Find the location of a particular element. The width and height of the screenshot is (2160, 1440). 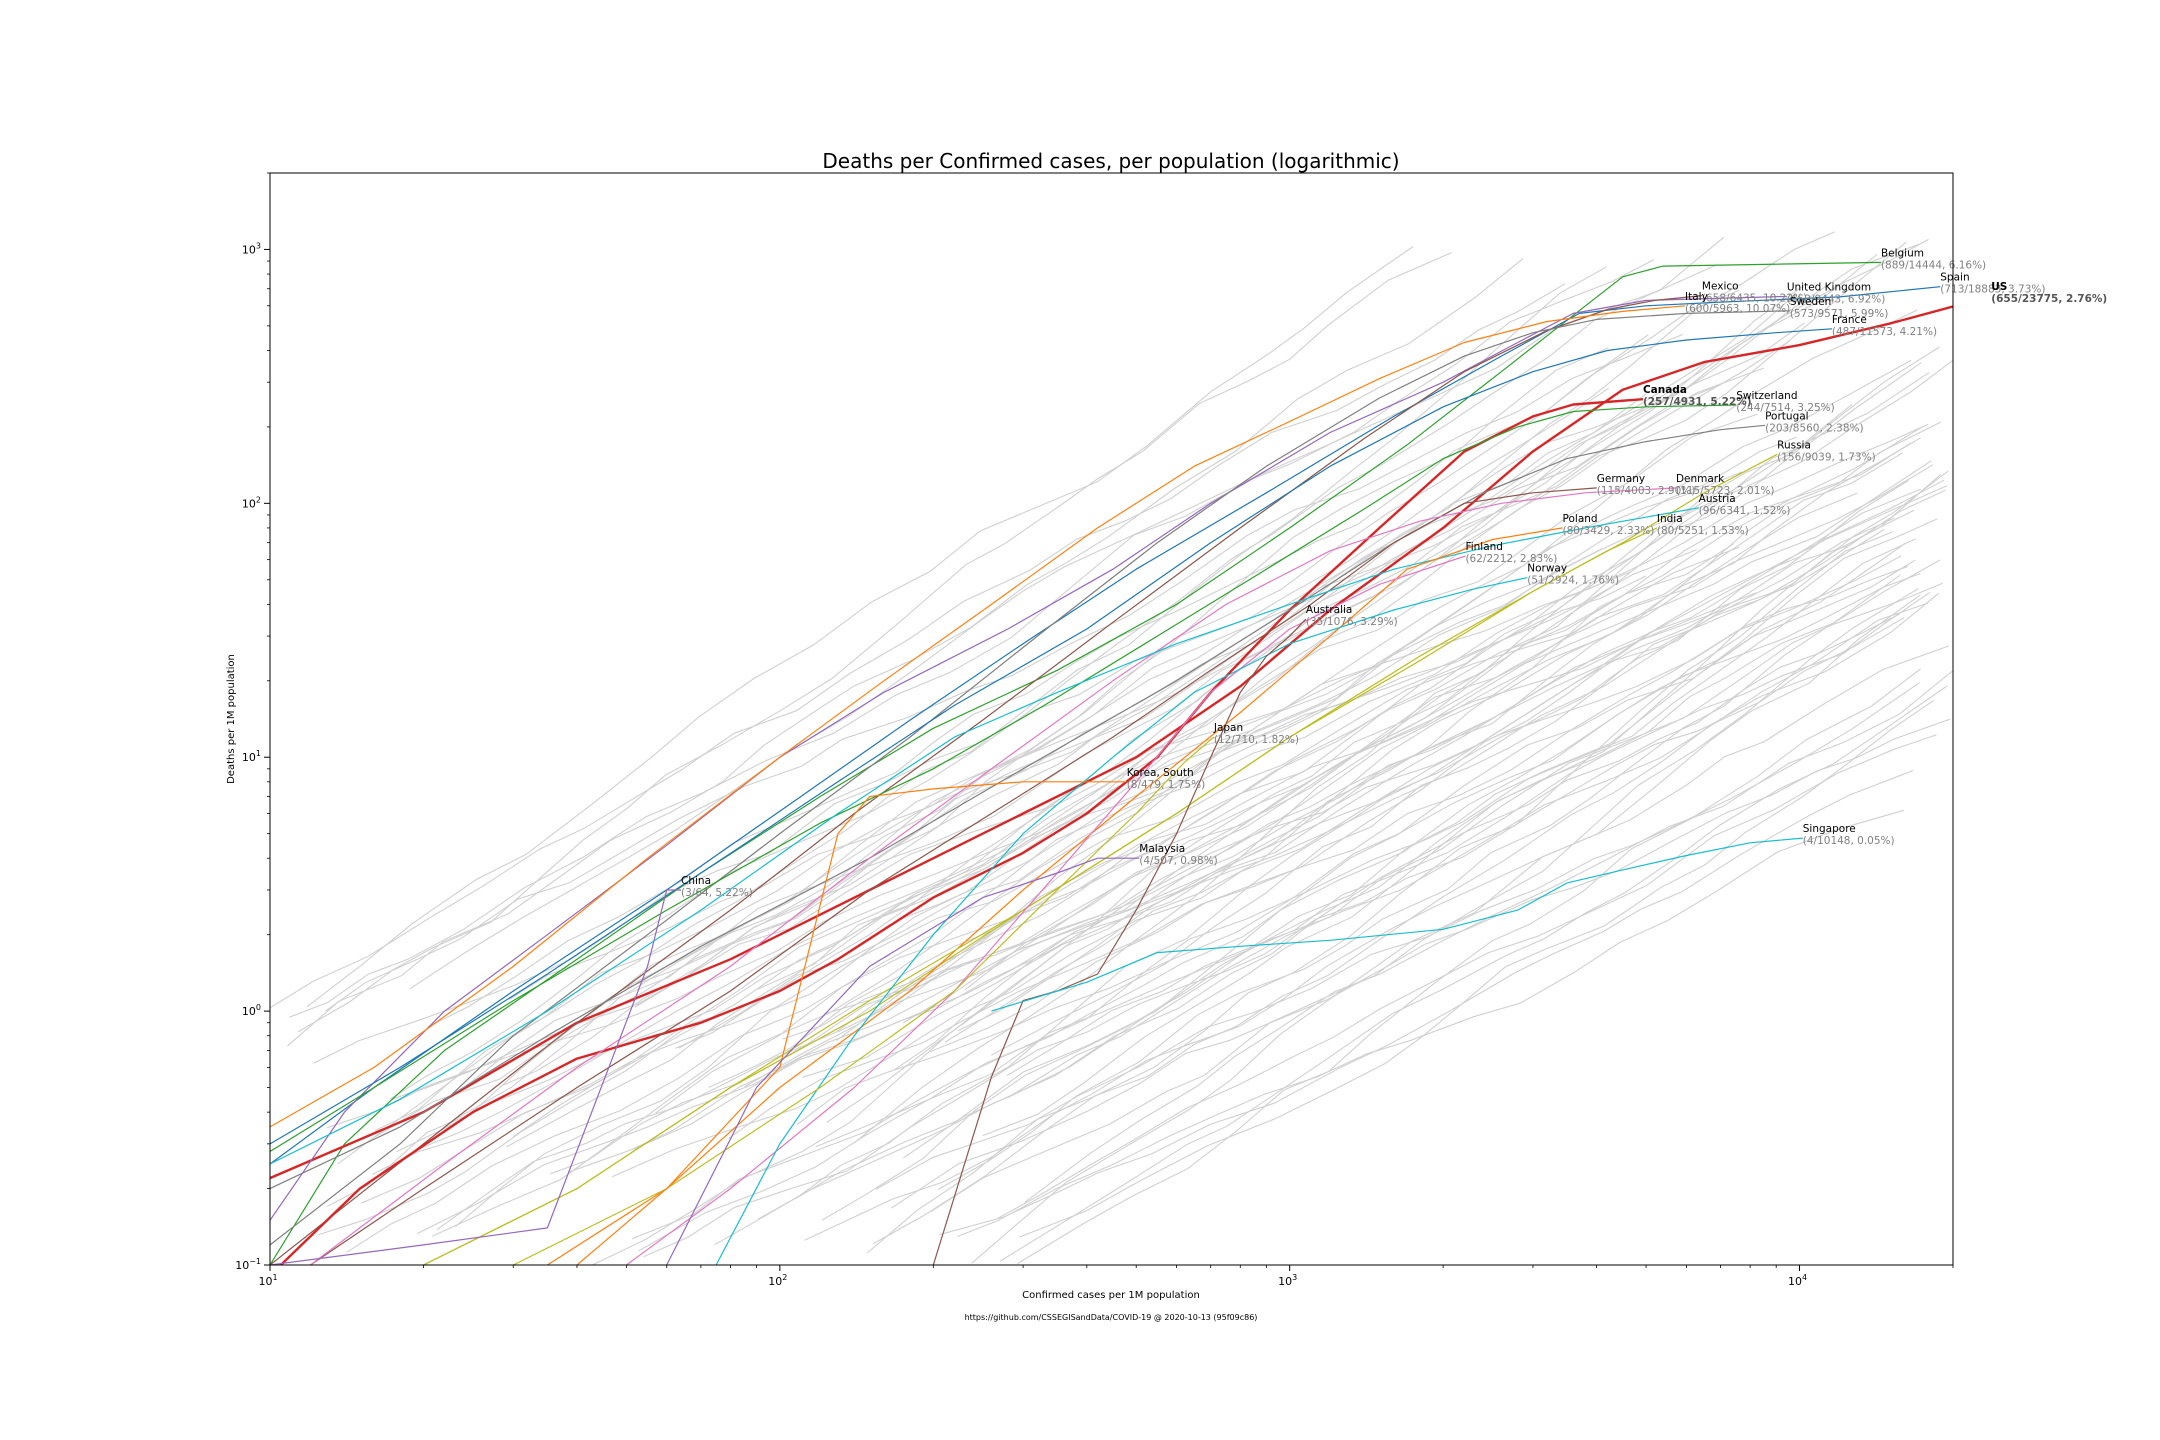

y-tick-exp: 0 is located at coordinates (258, 1007).